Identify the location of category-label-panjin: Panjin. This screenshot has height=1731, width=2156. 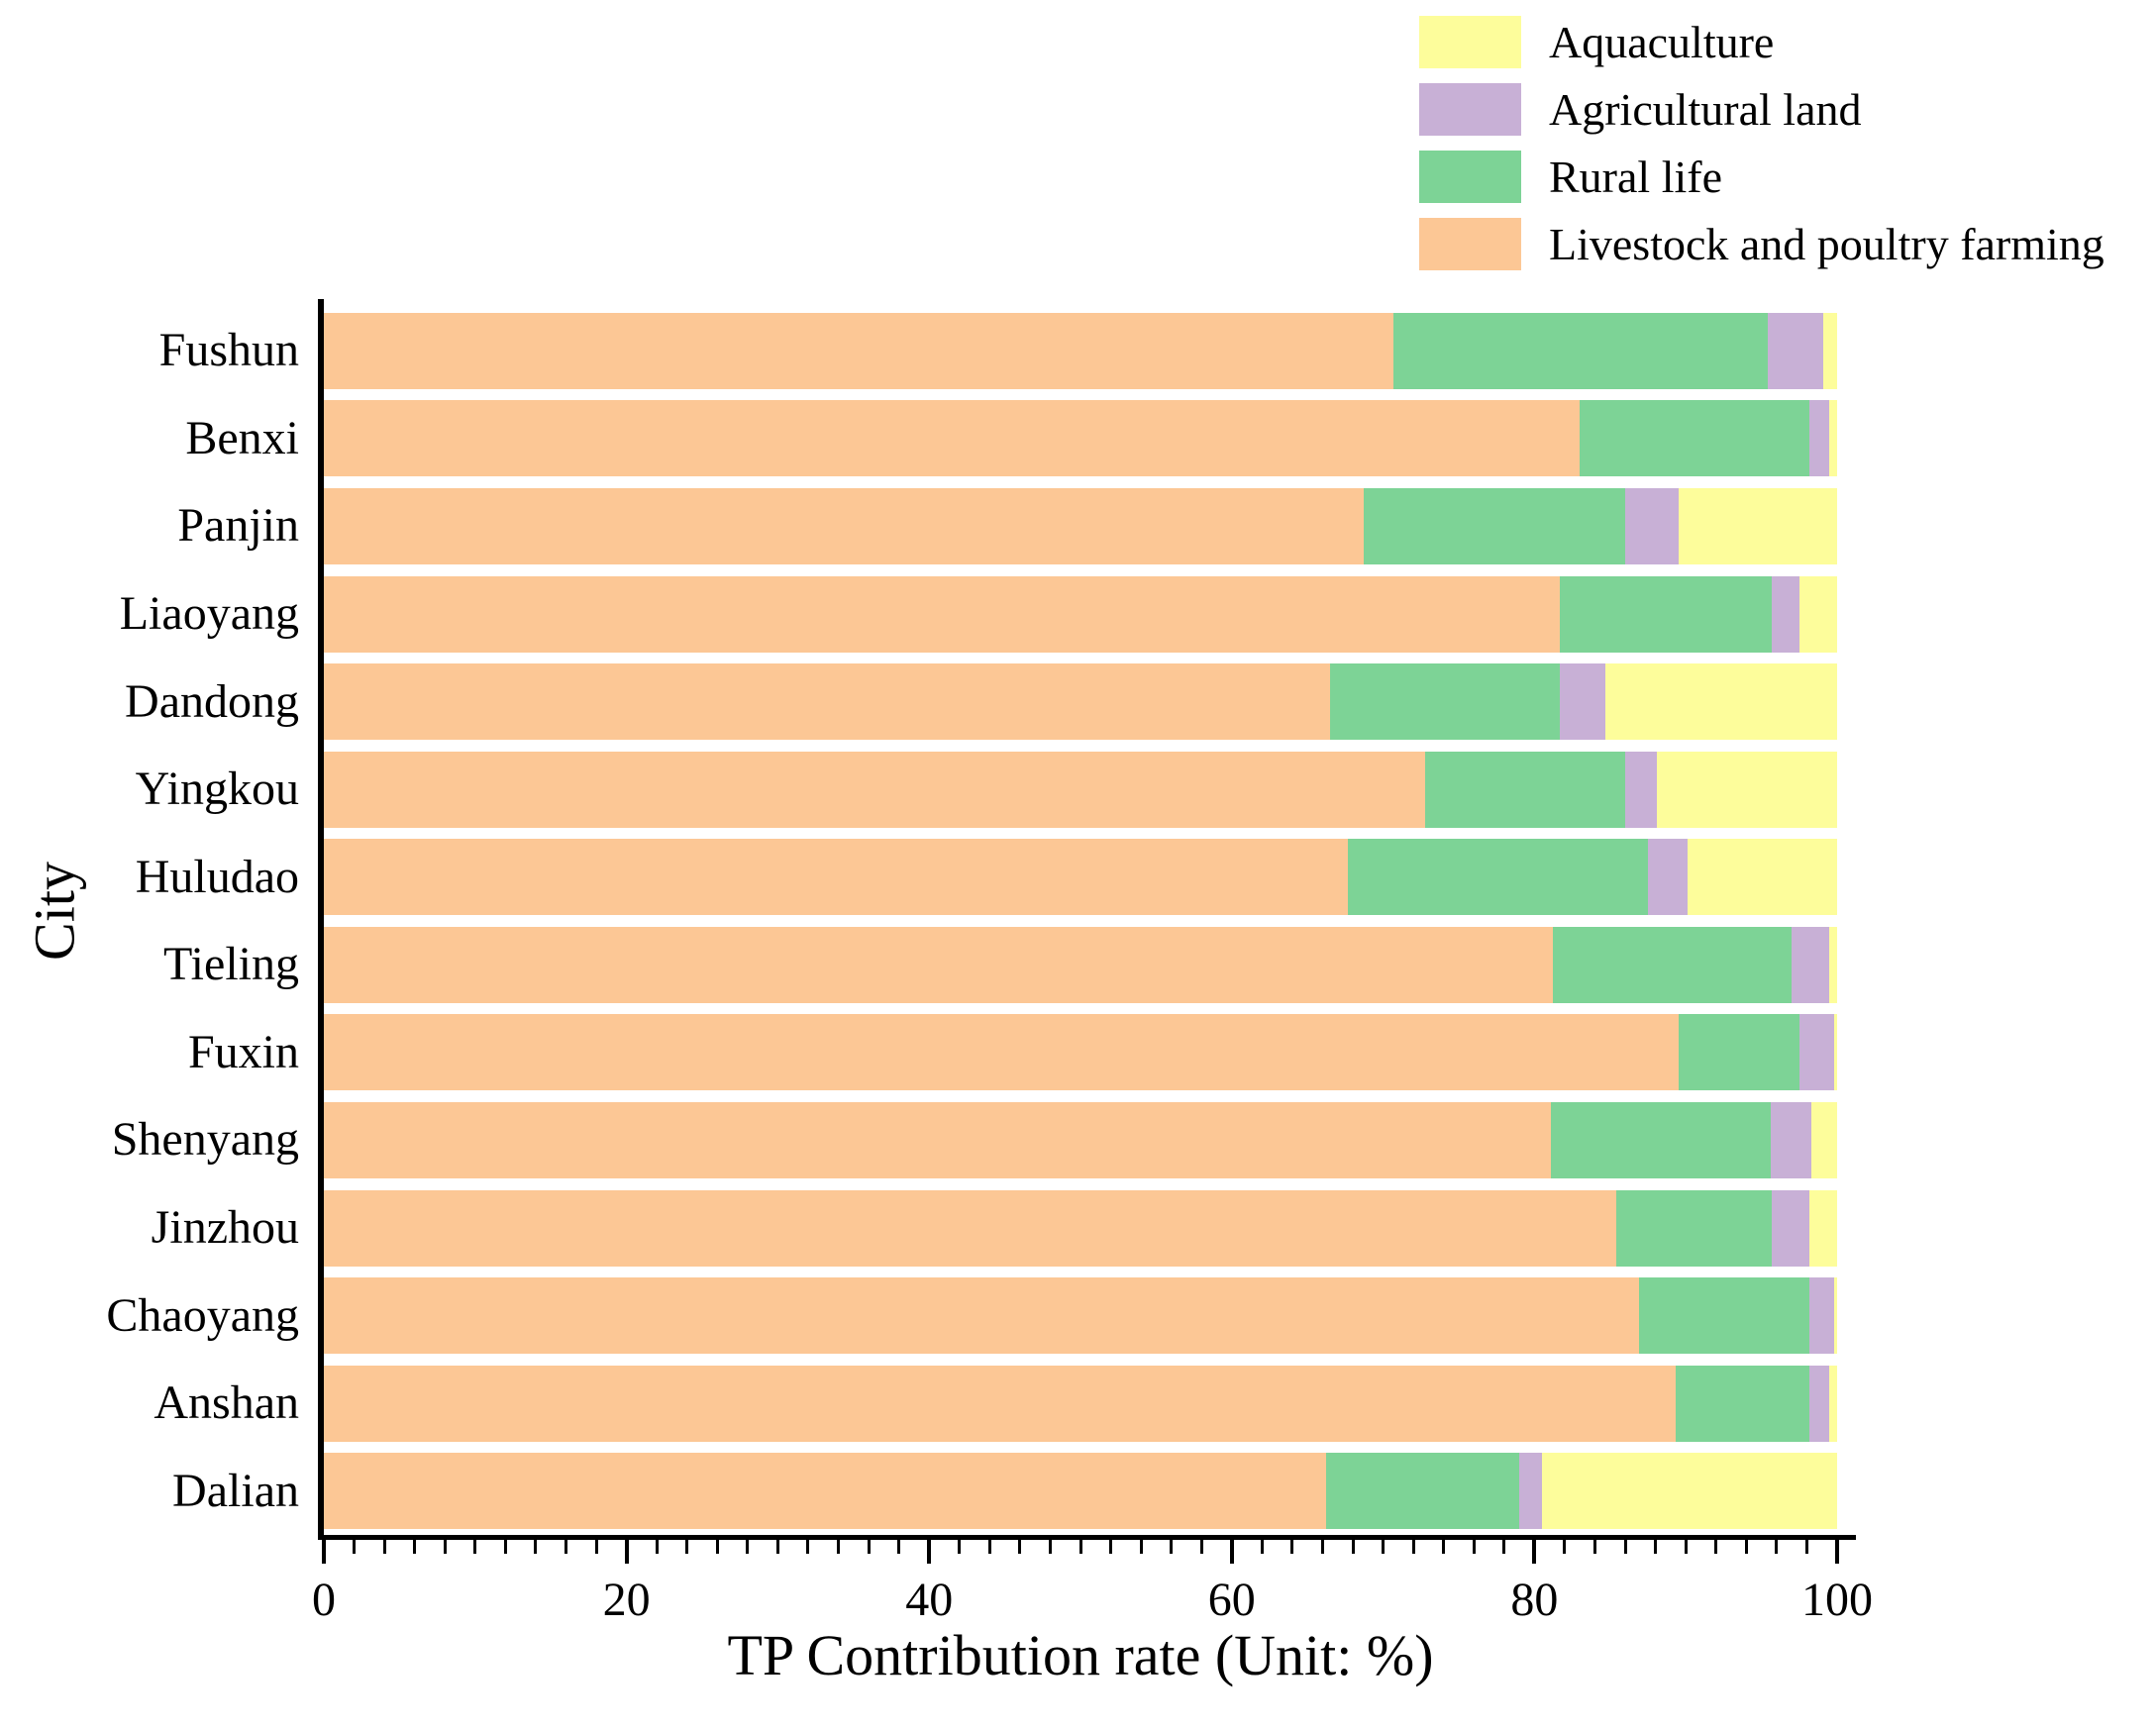
(238, 526).